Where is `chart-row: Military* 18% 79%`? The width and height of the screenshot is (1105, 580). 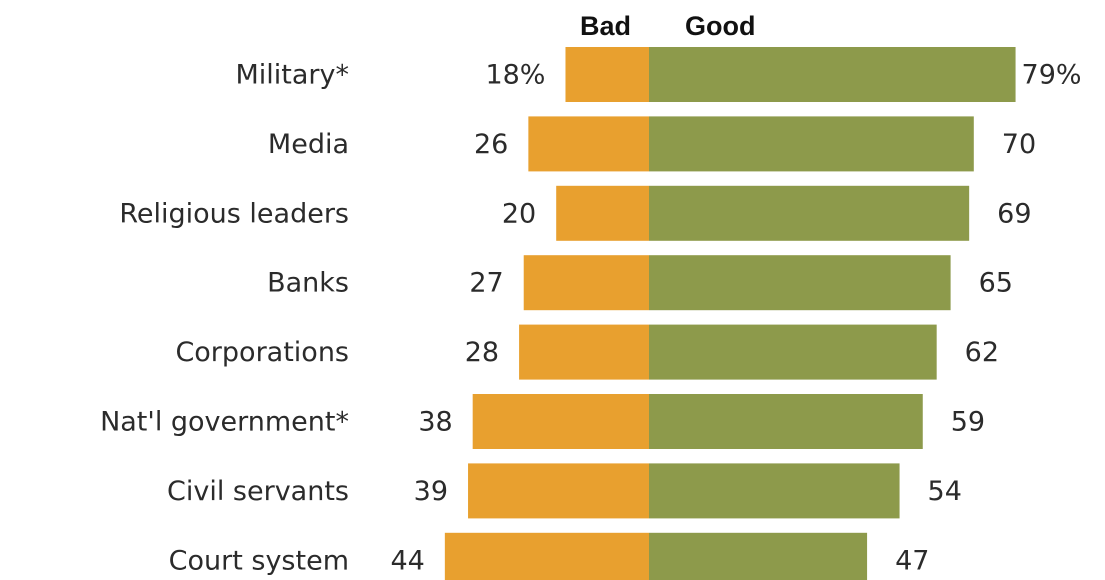 chart-row: Military* 18% 79% is located at coordinates (658, 74).